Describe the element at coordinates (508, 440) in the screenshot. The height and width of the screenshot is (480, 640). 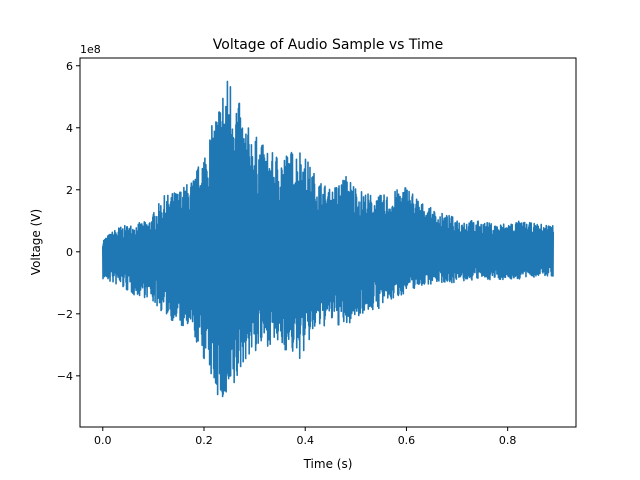
I see `x-tick-label: 0.8` at that location.